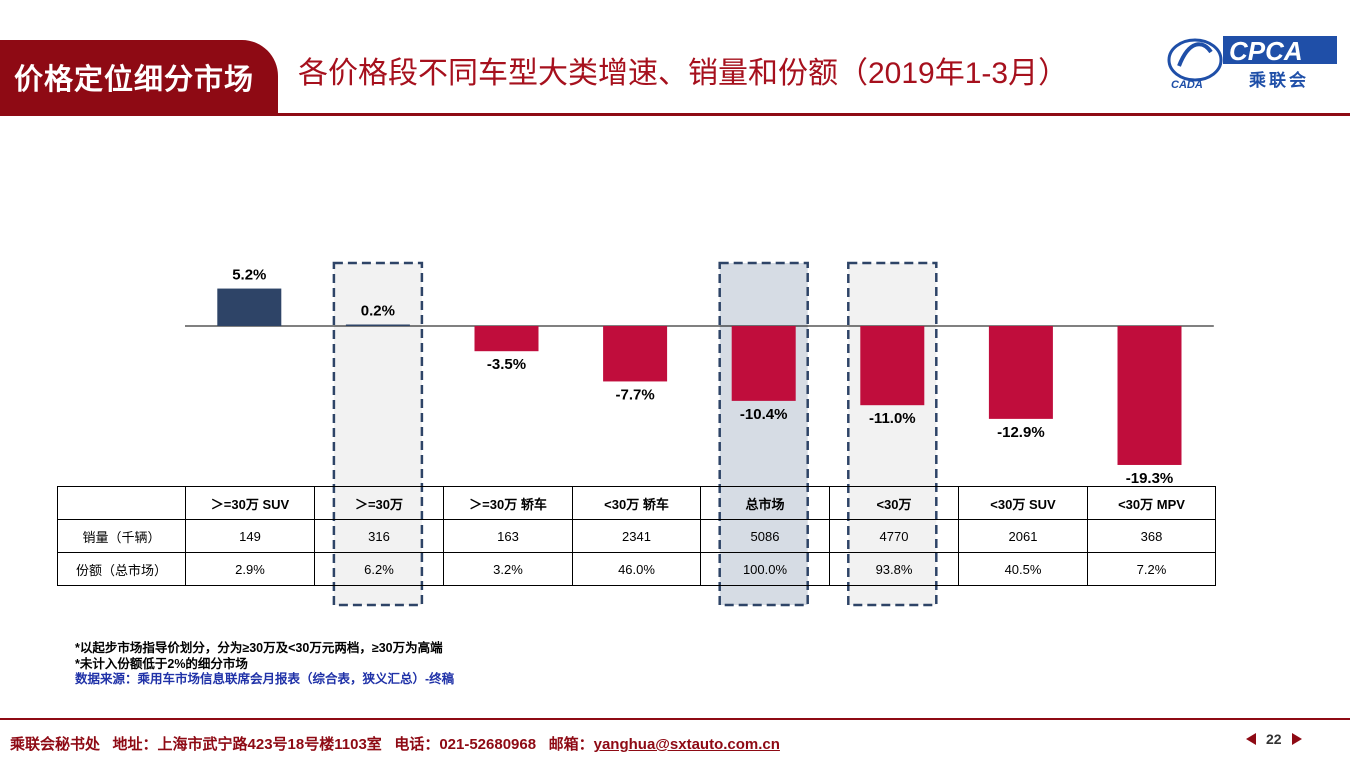  What do you see at coordinates (686, 744) in the screenshot?
I see `footer-email-link: yanghua@sxtauto.com.cn` at bounding box center [686, 744].